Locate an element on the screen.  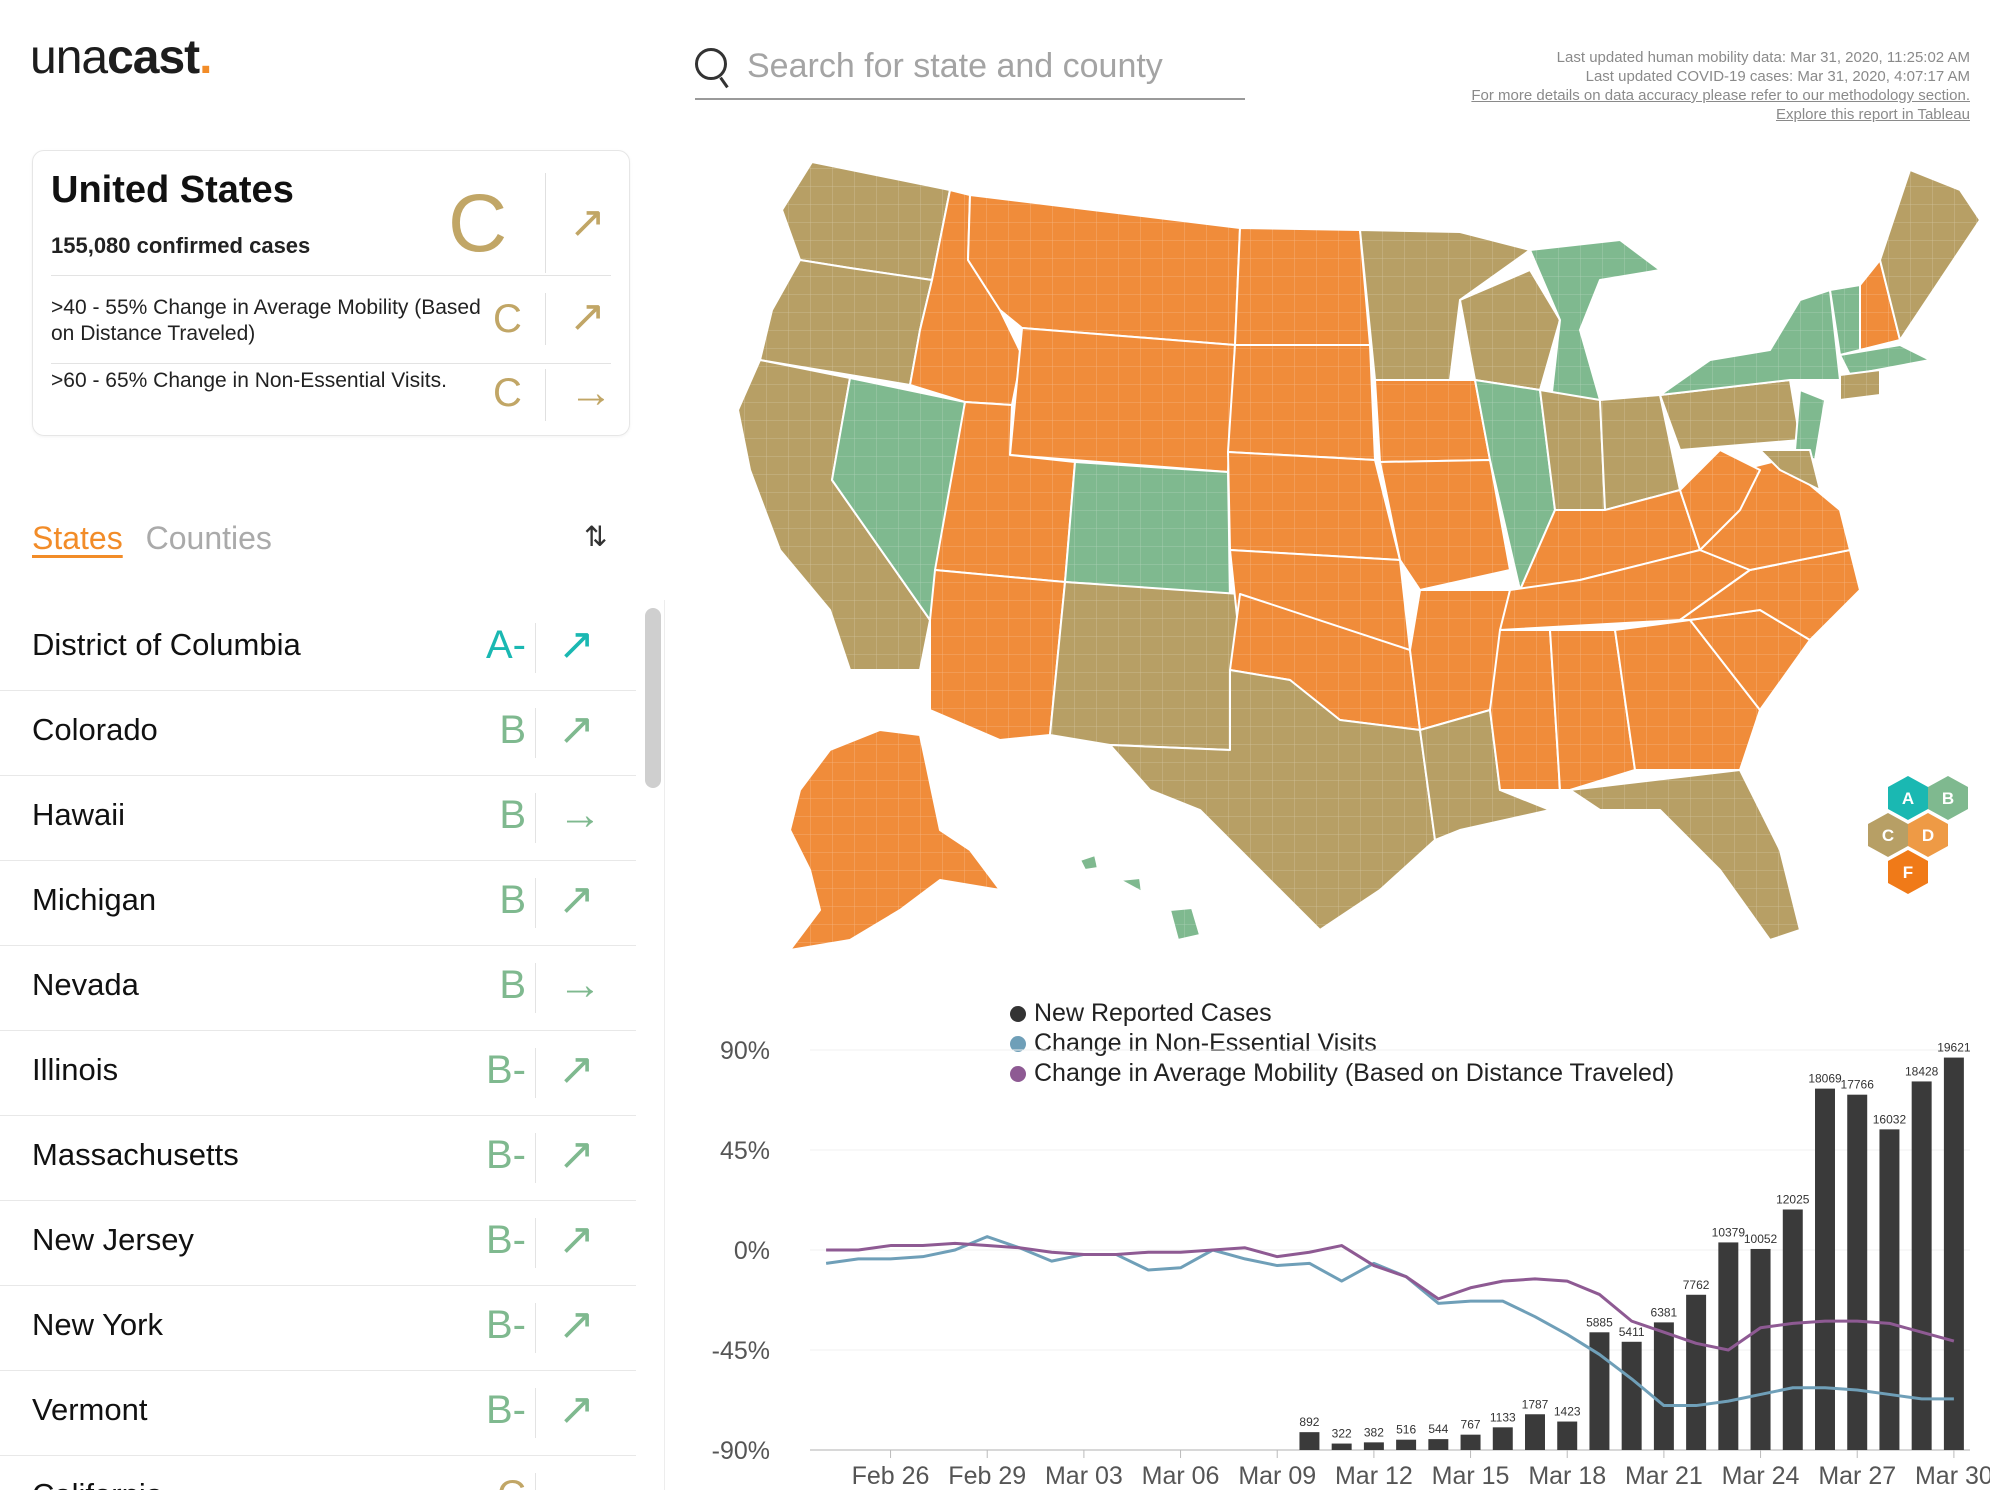
state-hawaii is located at coordinates (1140, 897).